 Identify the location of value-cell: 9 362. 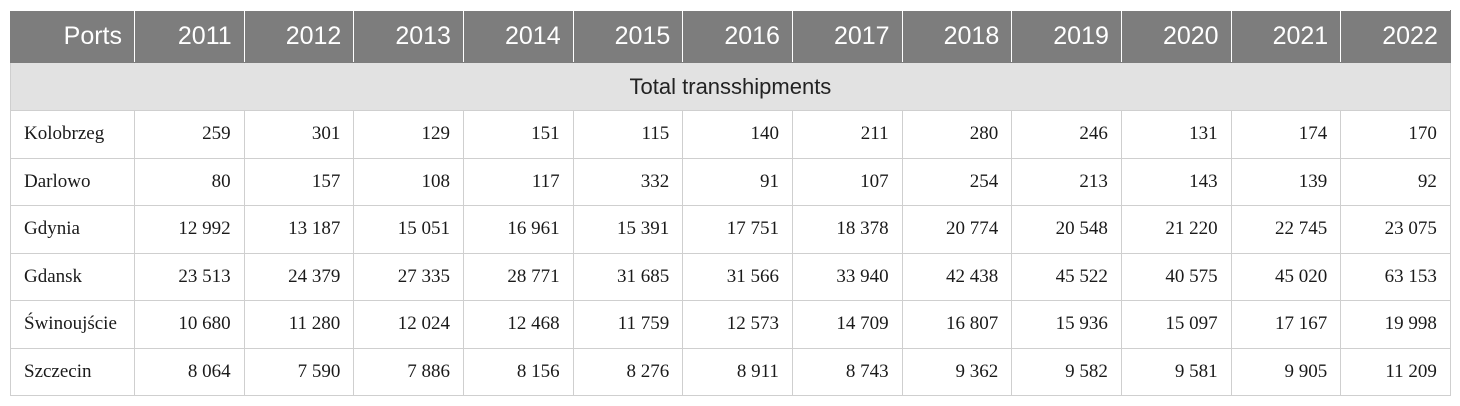
(957, 371).